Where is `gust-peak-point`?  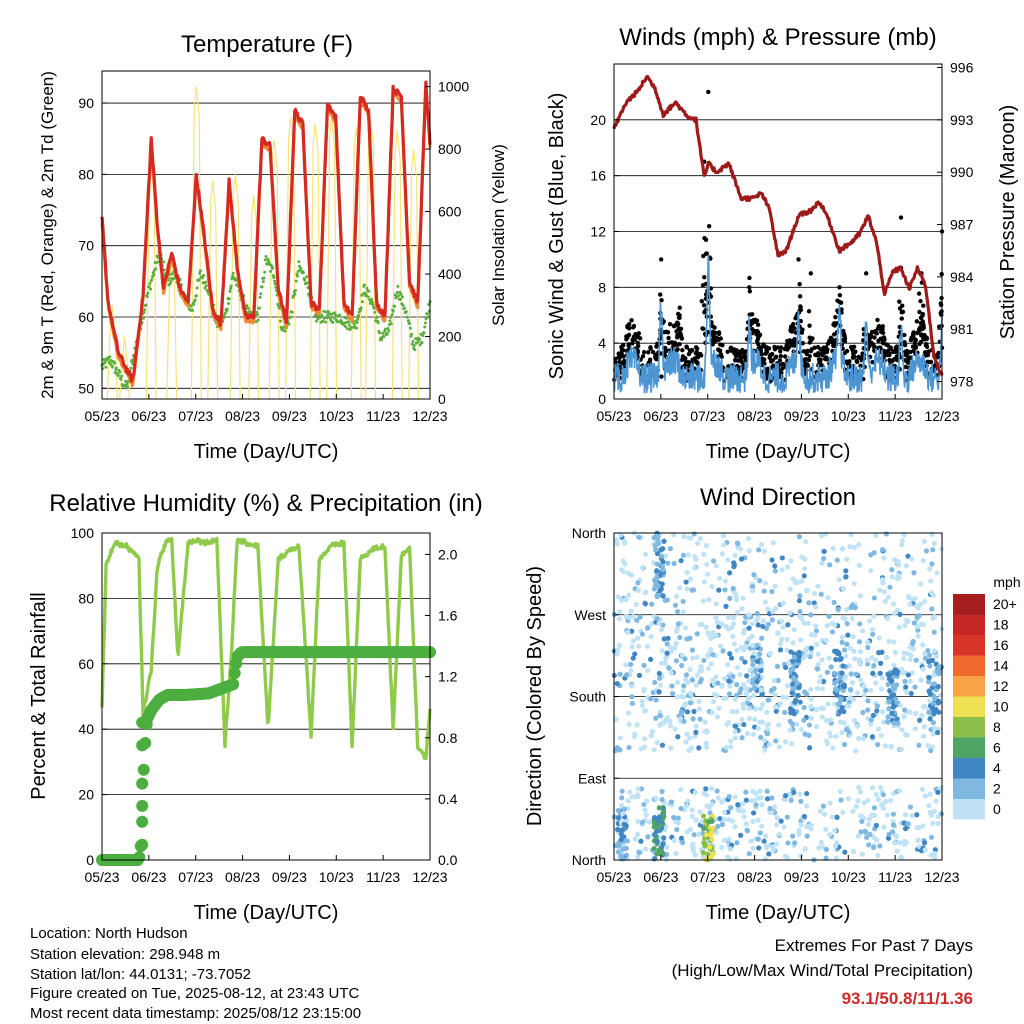 gust-peak-point is located at coordinates (798, 259).